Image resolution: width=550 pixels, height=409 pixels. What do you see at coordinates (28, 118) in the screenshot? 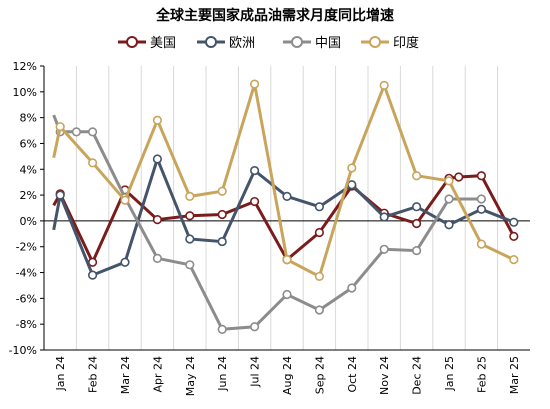
I see `y-tick-label: 8%` at bounding box center [28, 118].